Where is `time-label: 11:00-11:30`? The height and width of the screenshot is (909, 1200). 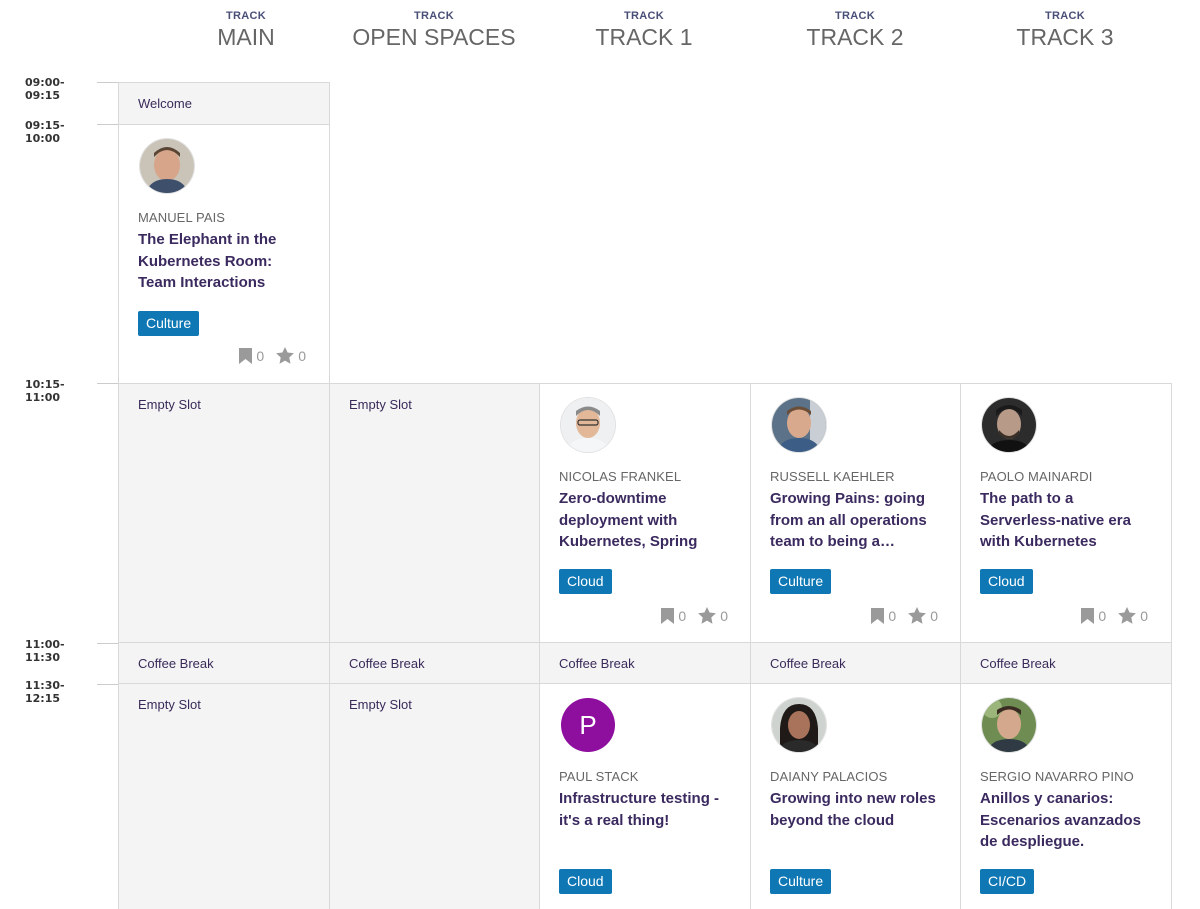 time-label: 11:00-11:30 is located at coordinates (45, 651).